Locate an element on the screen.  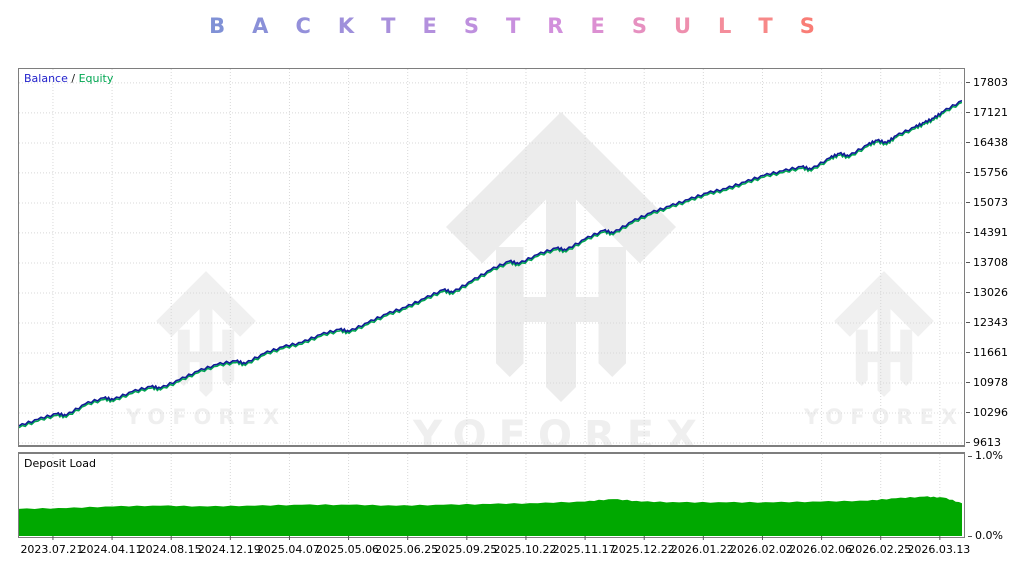
x-axis-tick-label: 2024.12.19 is located at coordinates (229, 549).